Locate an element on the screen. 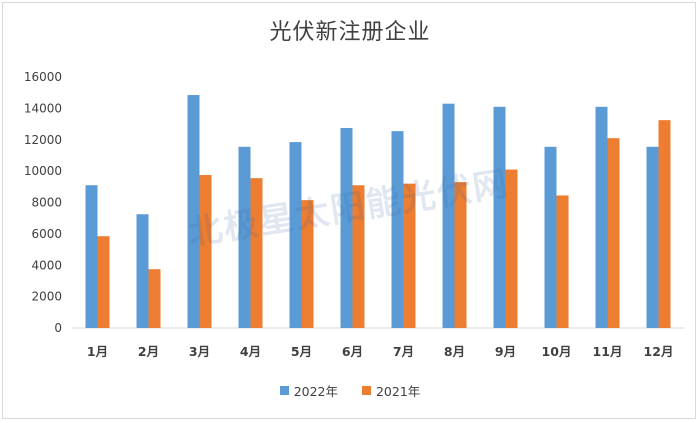  legend-label-2021: 2021年 is located at coordinates (398, 391).